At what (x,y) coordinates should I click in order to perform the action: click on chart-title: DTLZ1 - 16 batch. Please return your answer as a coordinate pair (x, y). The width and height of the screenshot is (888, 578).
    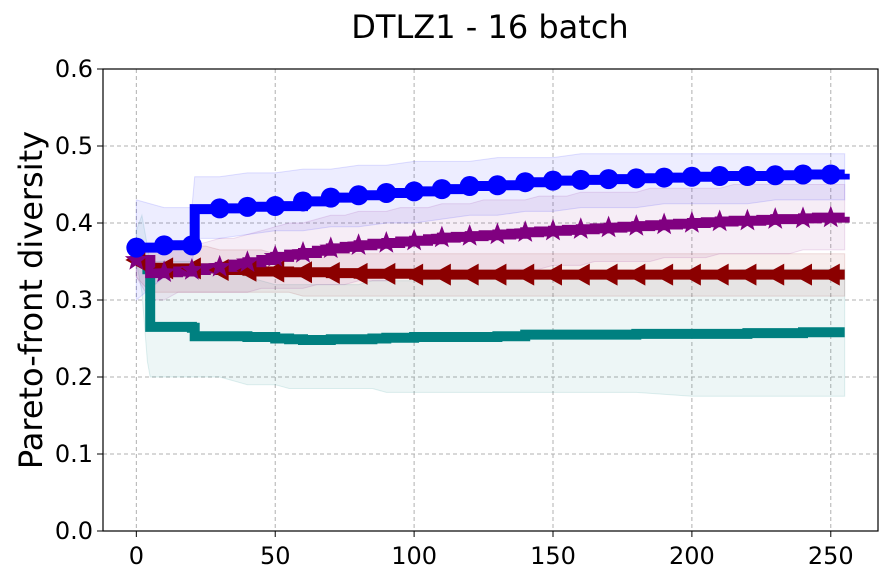
    Looking at the image, I should click on (489, 27).